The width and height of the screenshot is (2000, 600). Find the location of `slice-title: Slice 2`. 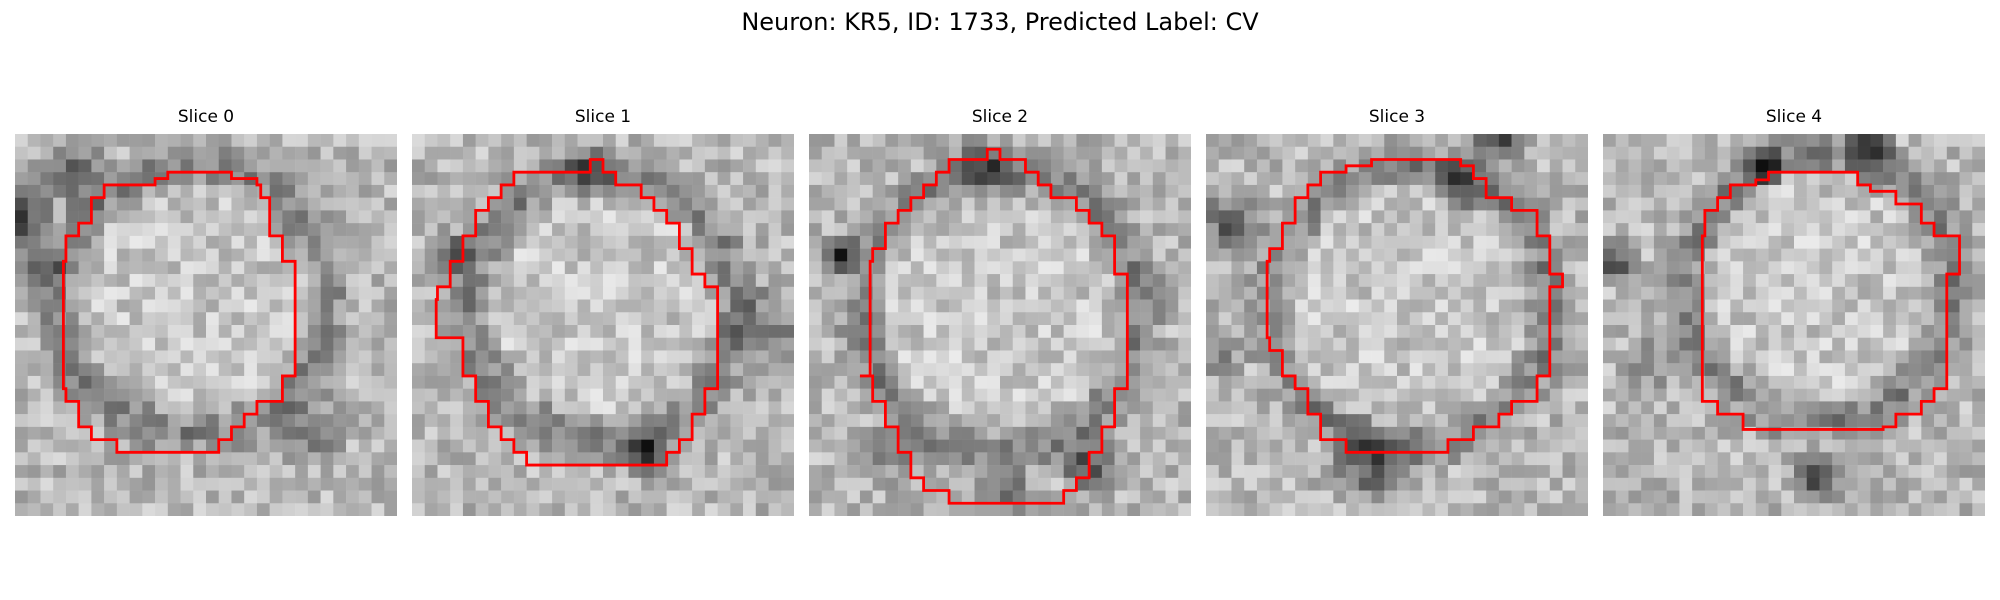

slice-title: Slice 2 is located at coordinates (1000, 117).